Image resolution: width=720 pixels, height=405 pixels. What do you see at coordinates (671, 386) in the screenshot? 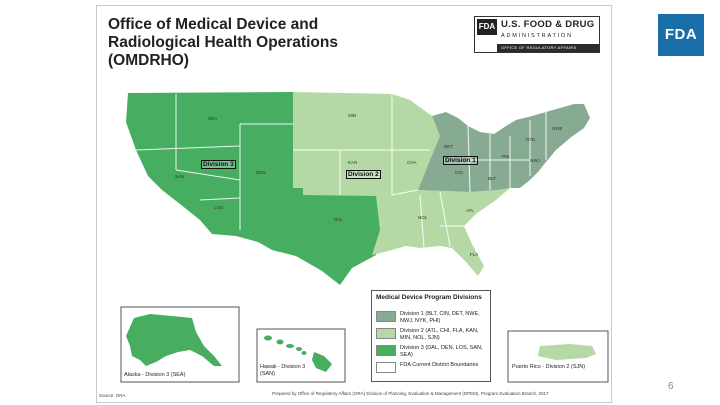
I see `page-number: 6` at bounding box center [671, 386].